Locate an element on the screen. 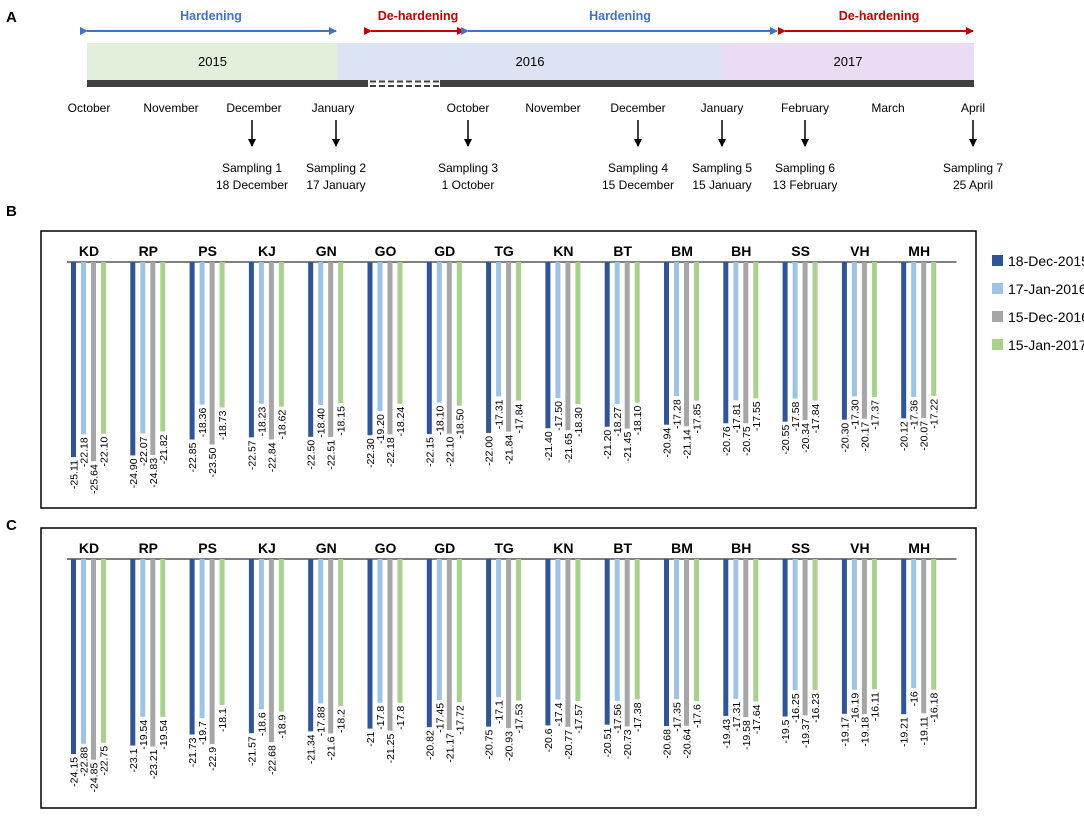  year-band-2016 is located at coordinates (530, 61).